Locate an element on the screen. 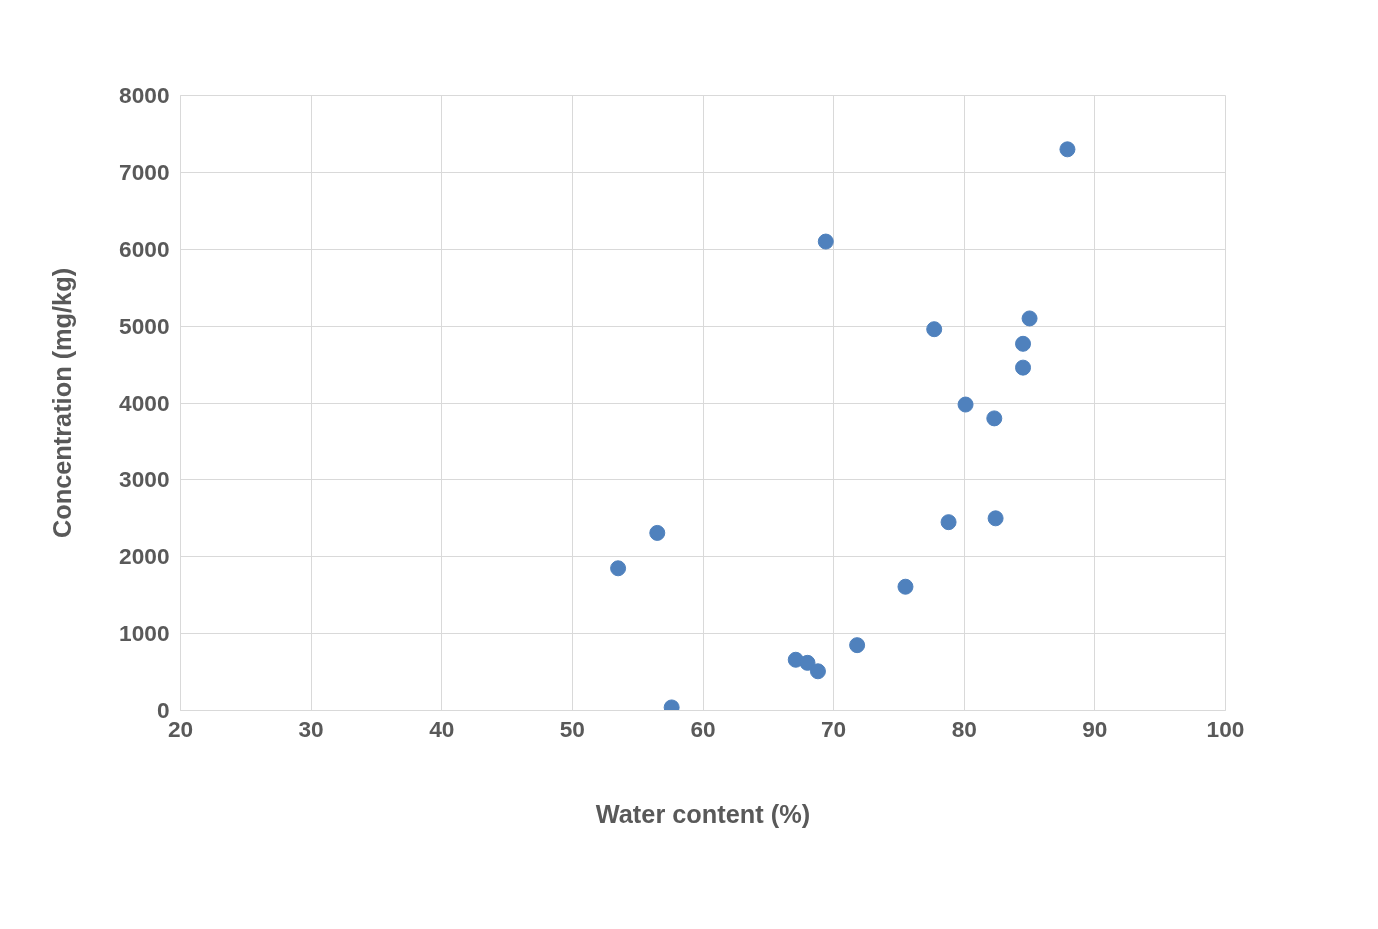 The image size is (1378, 929). y-tick-label: 5000 is located at coordinates (144, 325).